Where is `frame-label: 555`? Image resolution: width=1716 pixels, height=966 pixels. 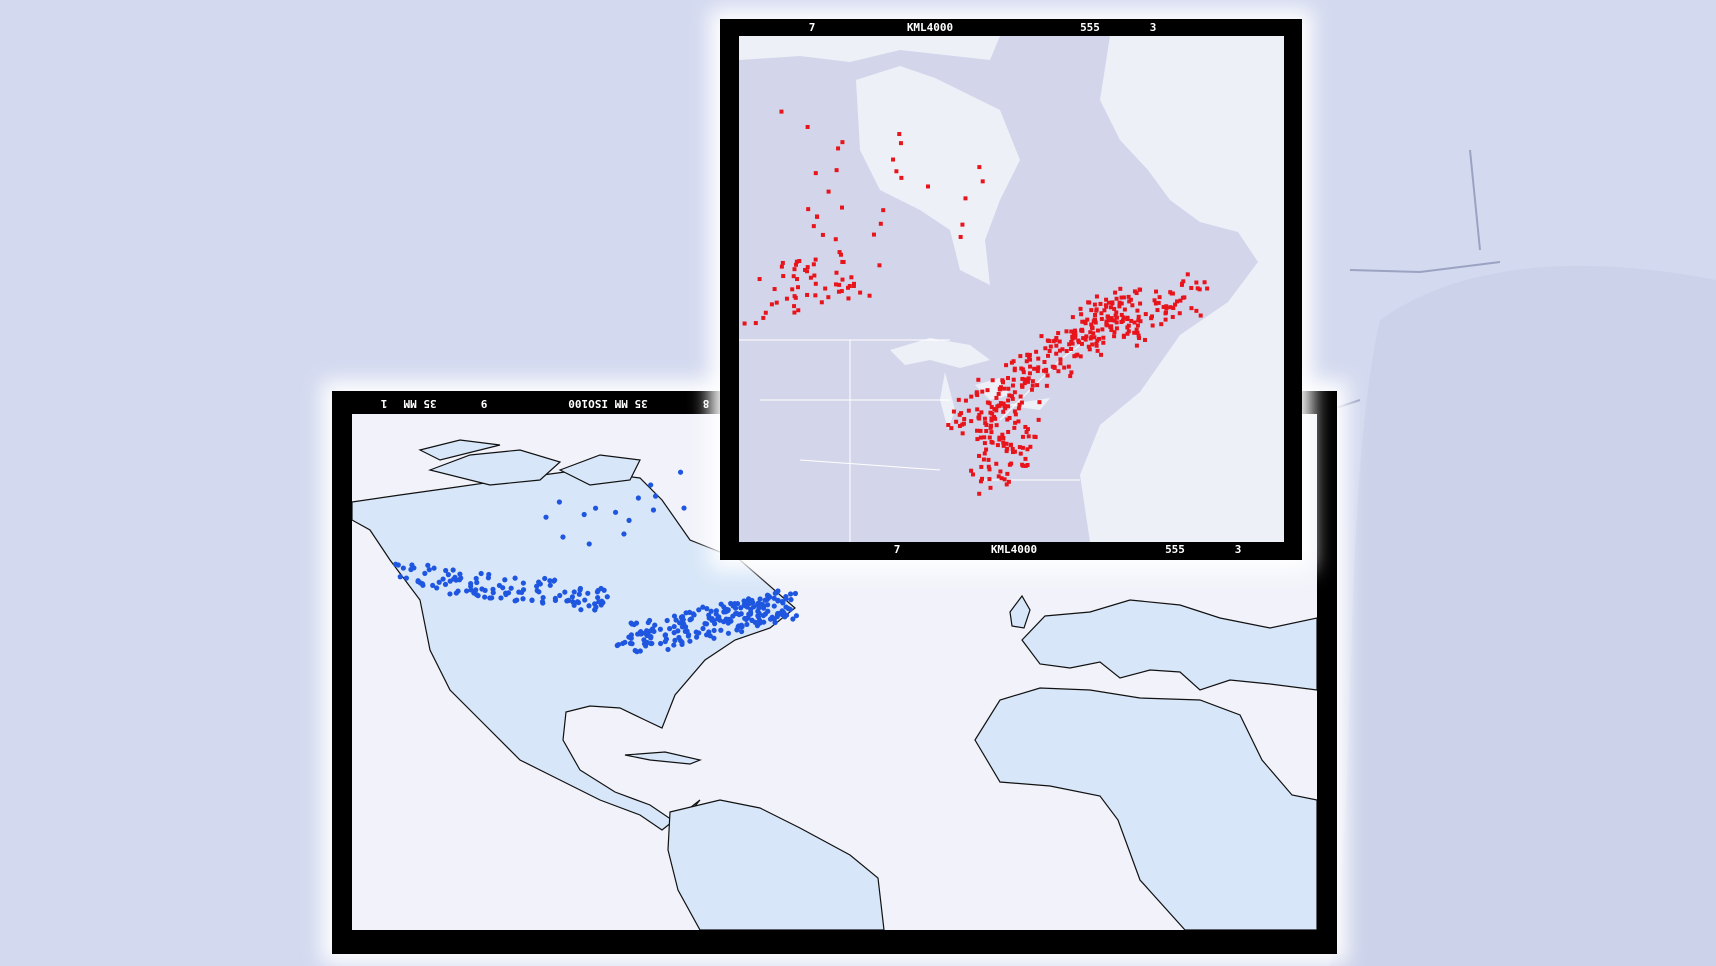
frame-label: 555 is located at coordinates (1175, 549).